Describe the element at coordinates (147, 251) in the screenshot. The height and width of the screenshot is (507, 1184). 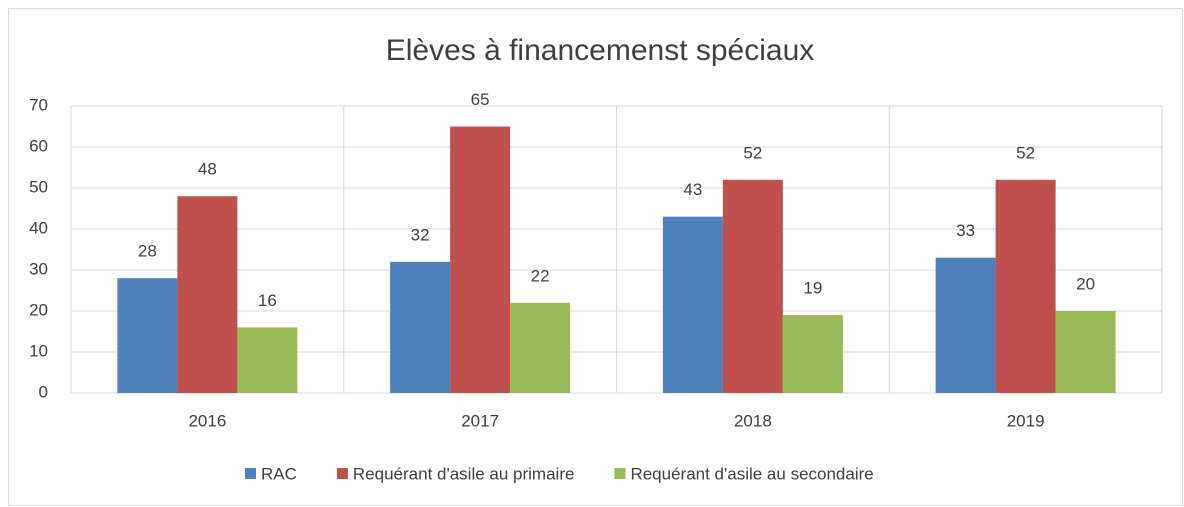
I see `data-label: 28` at that location.